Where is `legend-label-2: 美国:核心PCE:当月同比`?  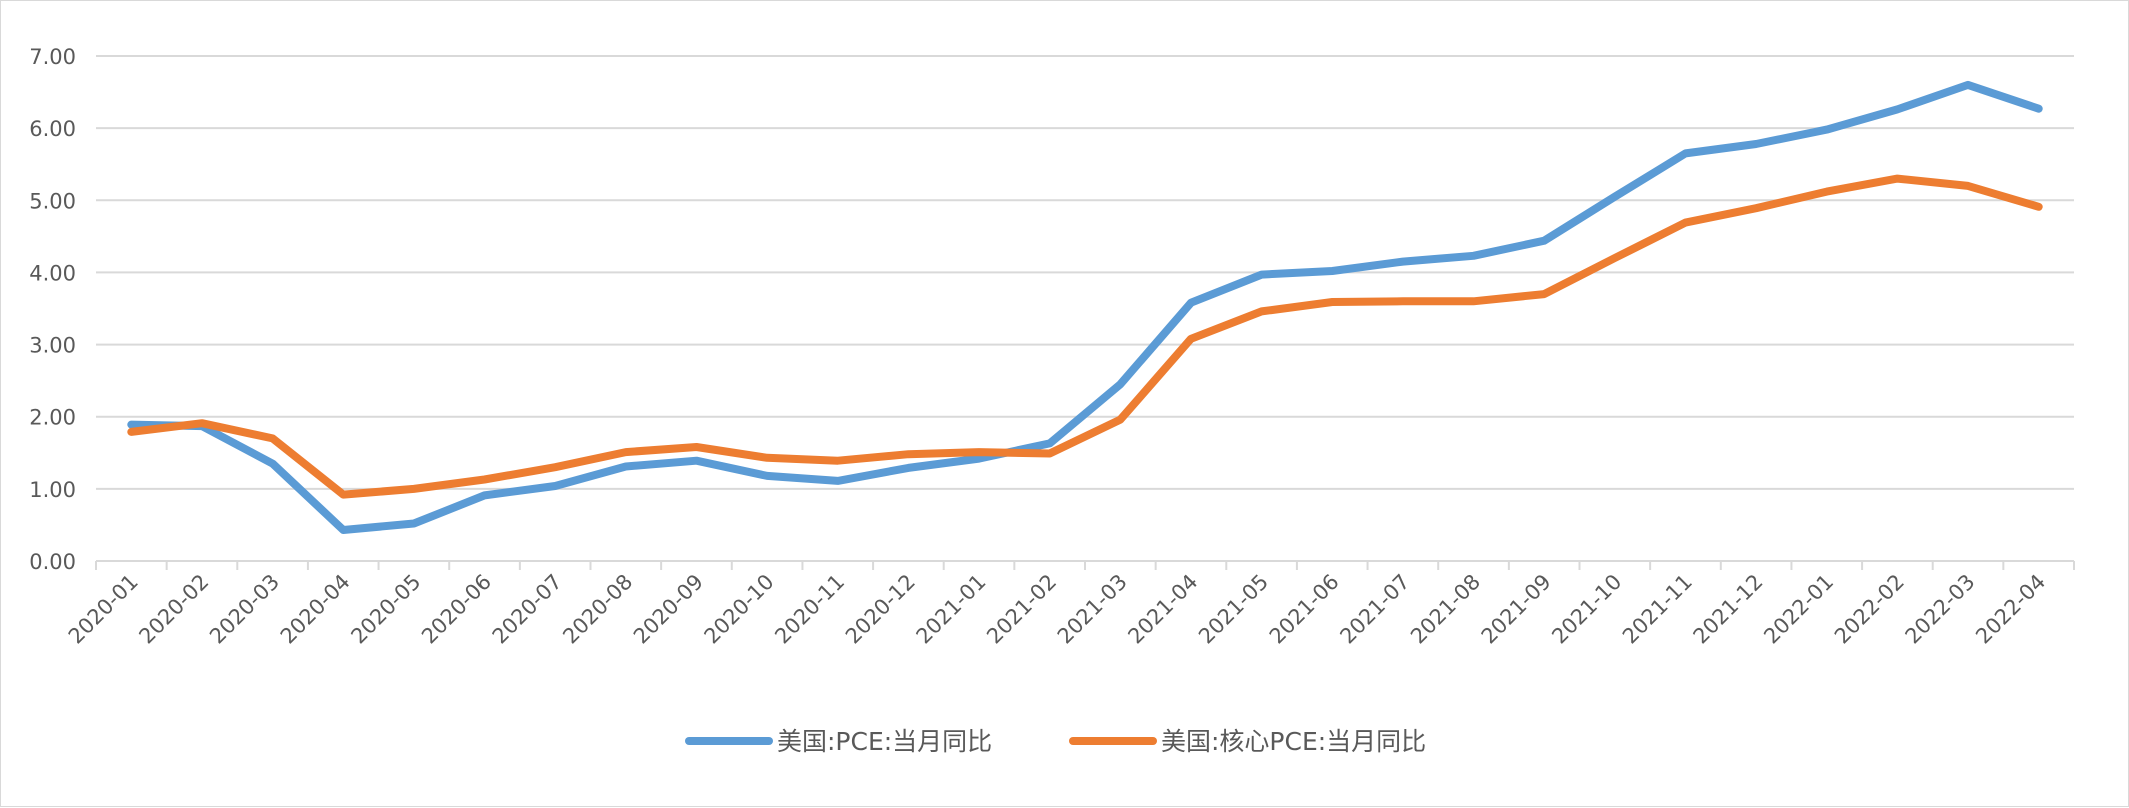
legend-label-2: 美国:核心PCE:当月同比 is located at coordinates (1293, 741).